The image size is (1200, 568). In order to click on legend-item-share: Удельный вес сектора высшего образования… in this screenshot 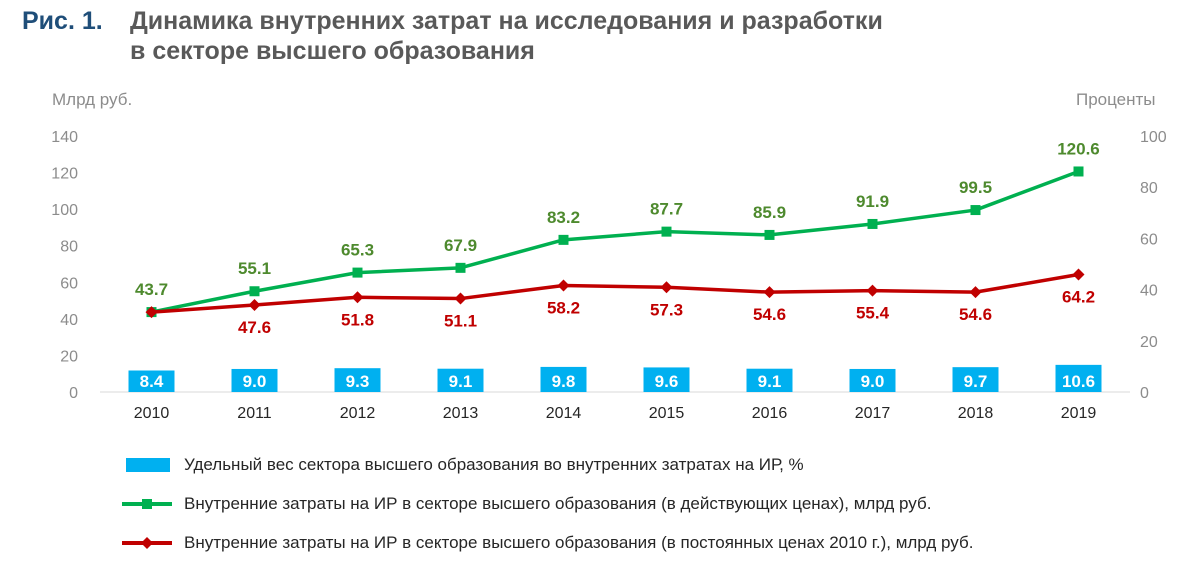, I will do `click(463, 465)`.